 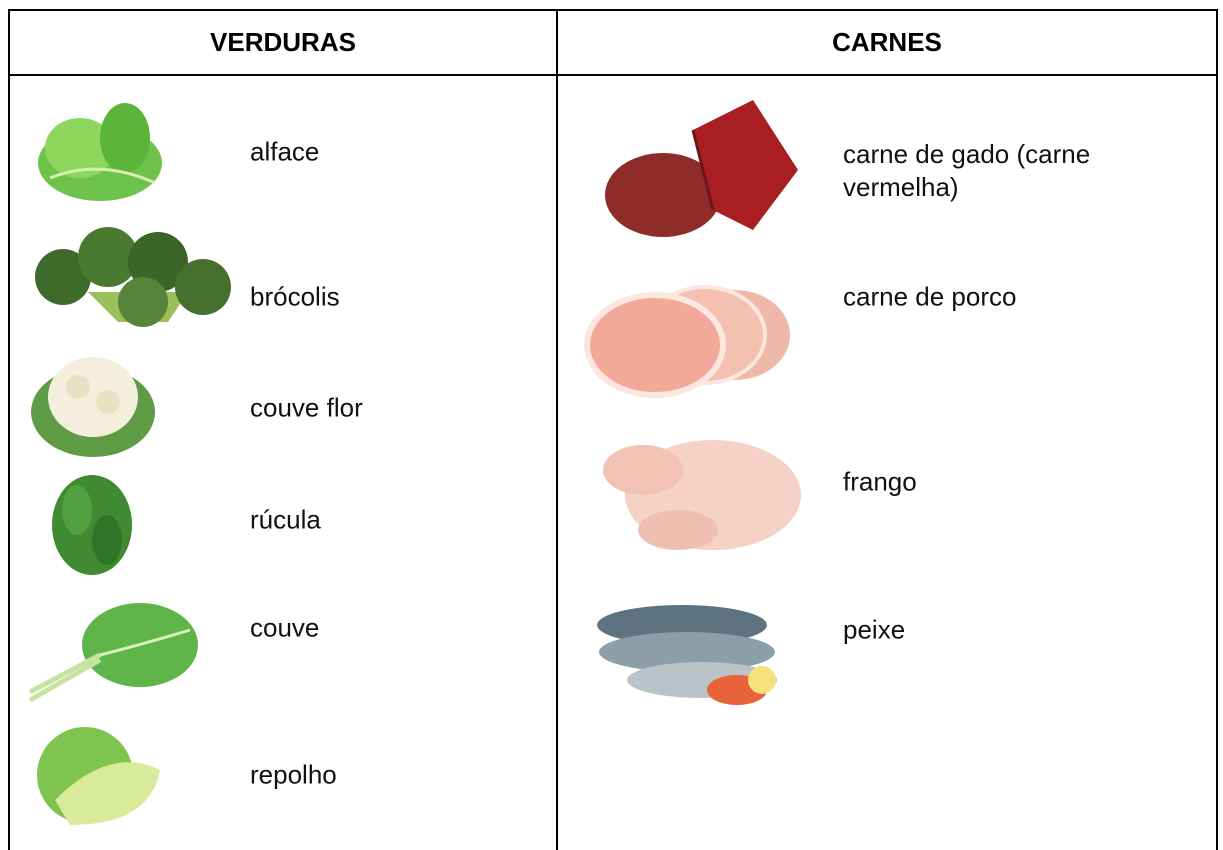 I want to click on lettuce-image, so click(x=100, y=152).